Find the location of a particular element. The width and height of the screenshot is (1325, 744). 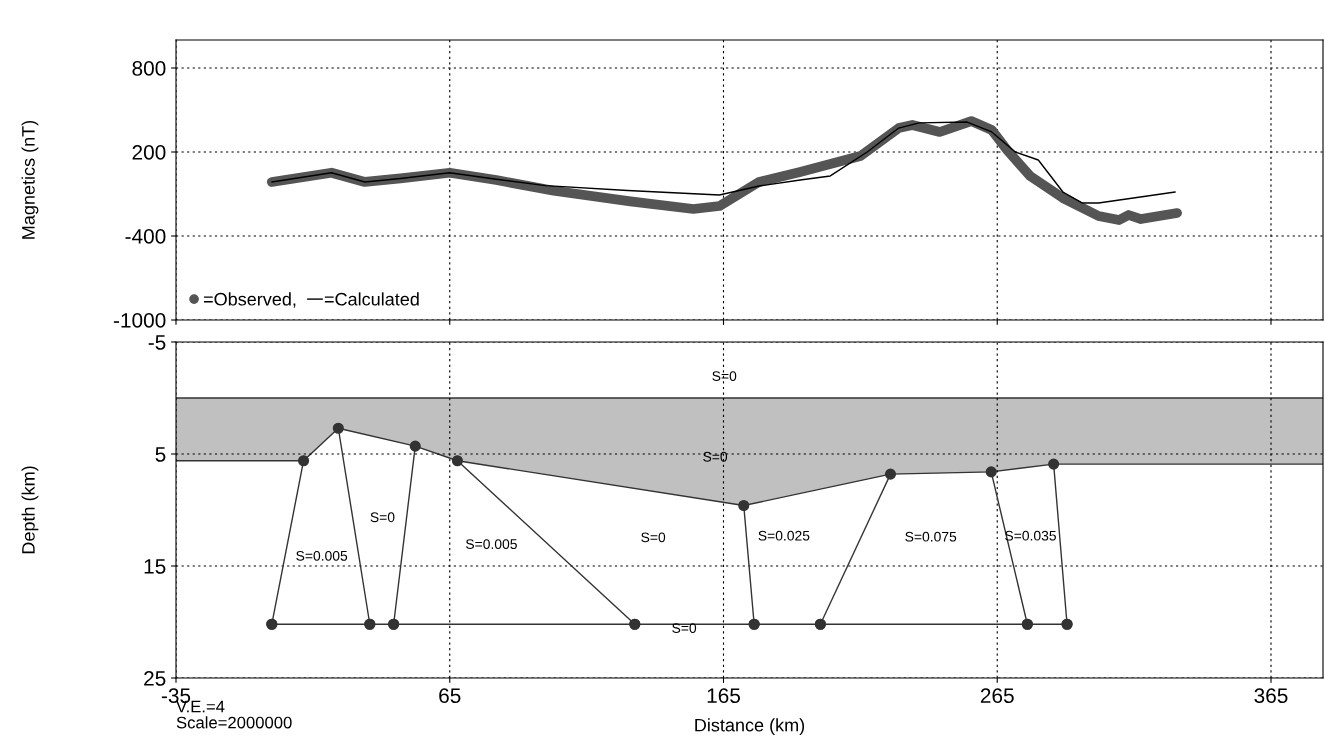

legend-label: =Calculated is located at coordinates (371, 299).